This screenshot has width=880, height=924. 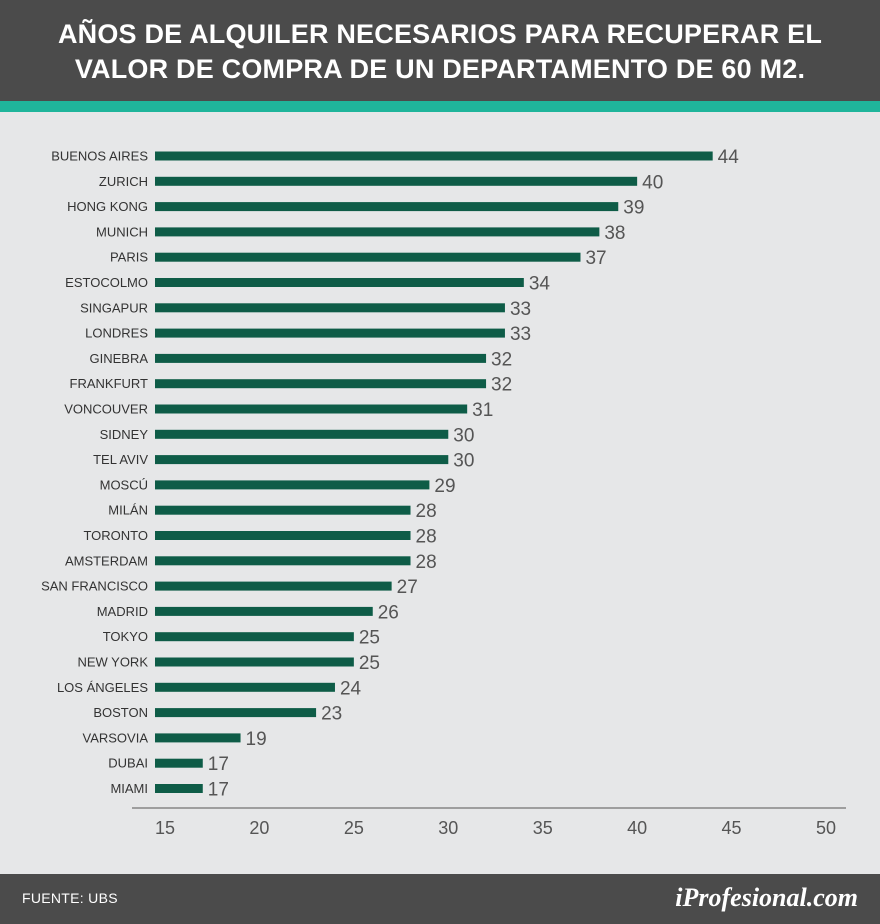 What do you see at coordinates (122, 231) in the screenshot?
I see `category-label-munich: MUNICH` at bounding box center [122, 231].